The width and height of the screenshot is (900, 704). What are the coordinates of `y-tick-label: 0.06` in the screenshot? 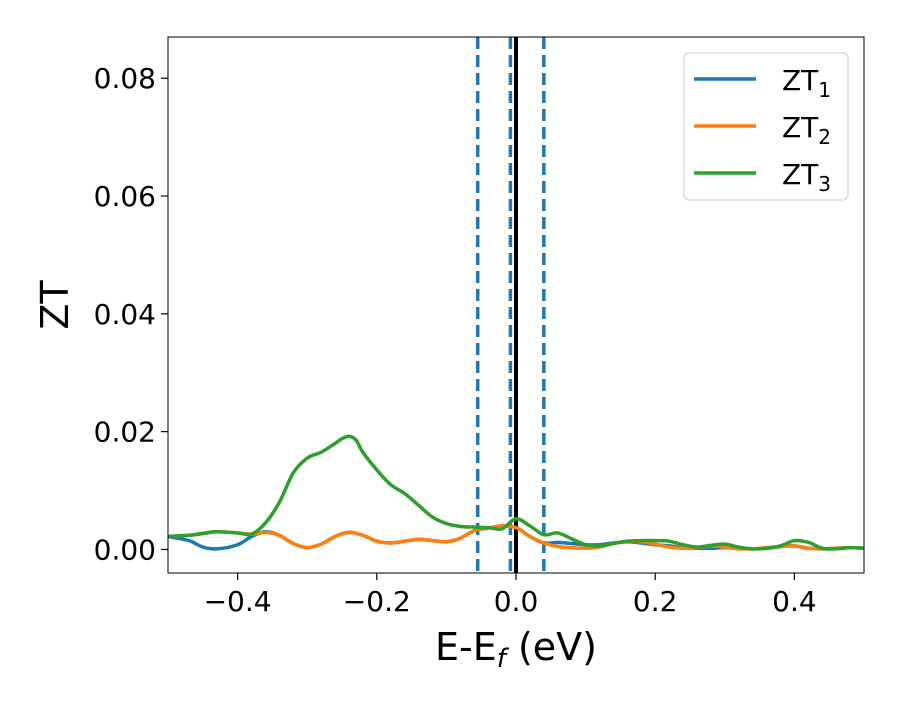 It's located at (125, 196).